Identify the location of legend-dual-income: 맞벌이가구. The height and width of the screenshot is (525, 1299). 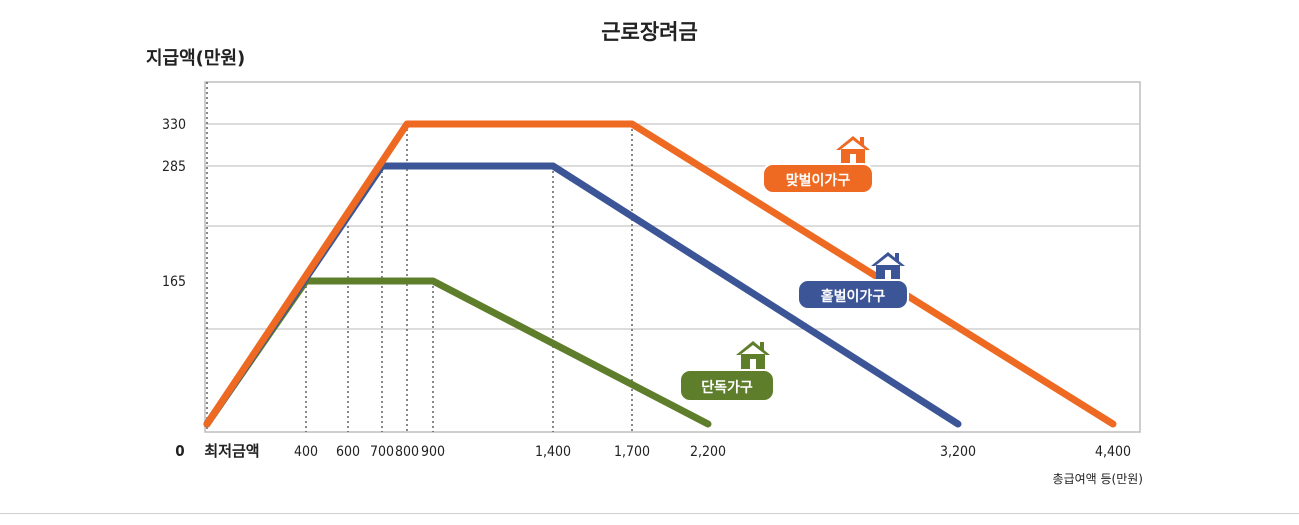
(818, 165).